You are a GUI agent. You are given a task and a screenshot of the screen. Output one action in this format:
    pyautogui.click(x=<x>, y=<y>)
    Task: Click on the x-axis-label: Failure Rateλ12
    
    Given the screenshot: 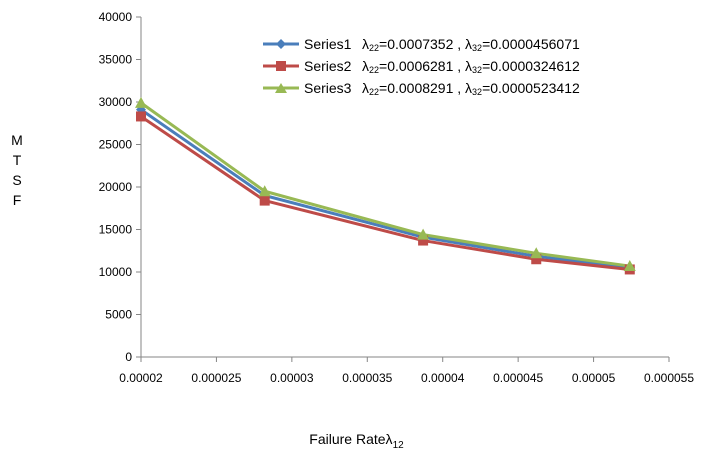 What is the action you would take?
    pyautogui.click(x=356, y=441)
    